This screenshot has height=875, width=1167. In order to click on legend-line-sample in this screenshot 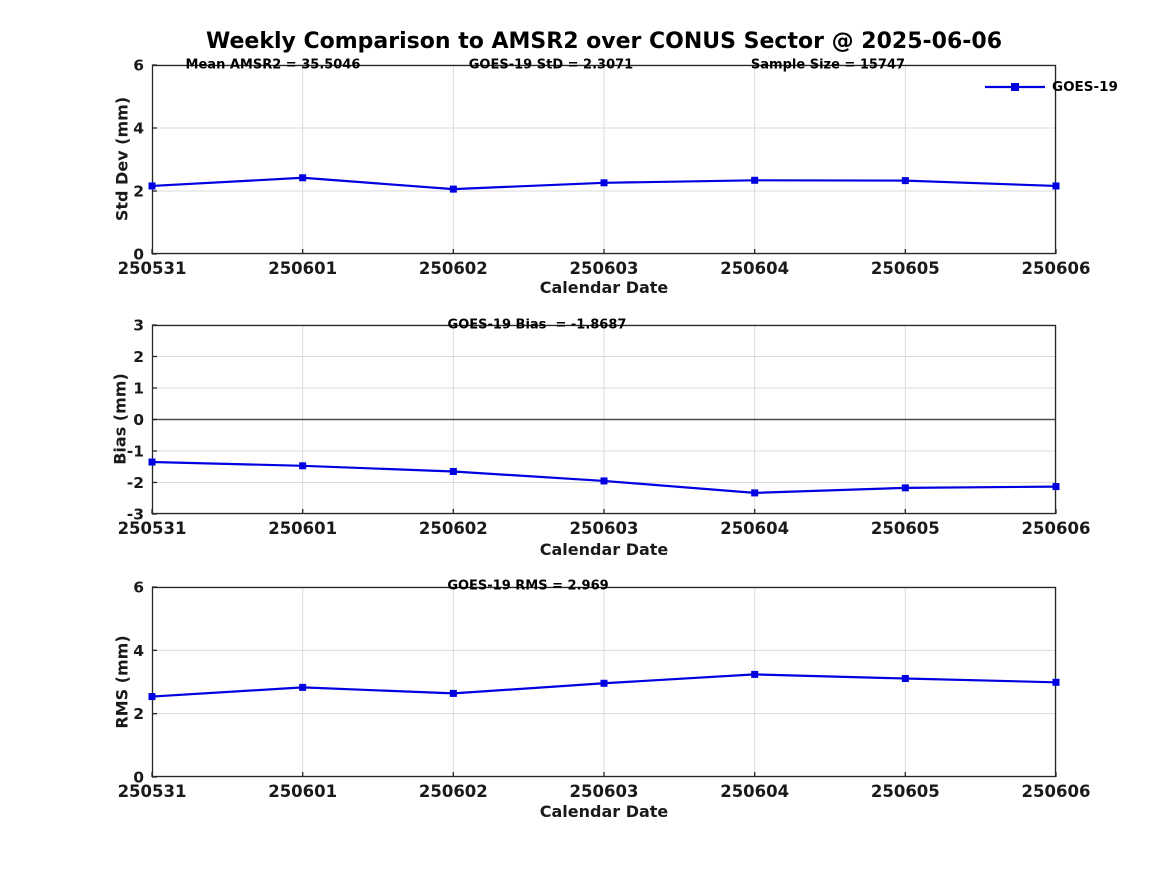, I will do `click(1015, 87)`.